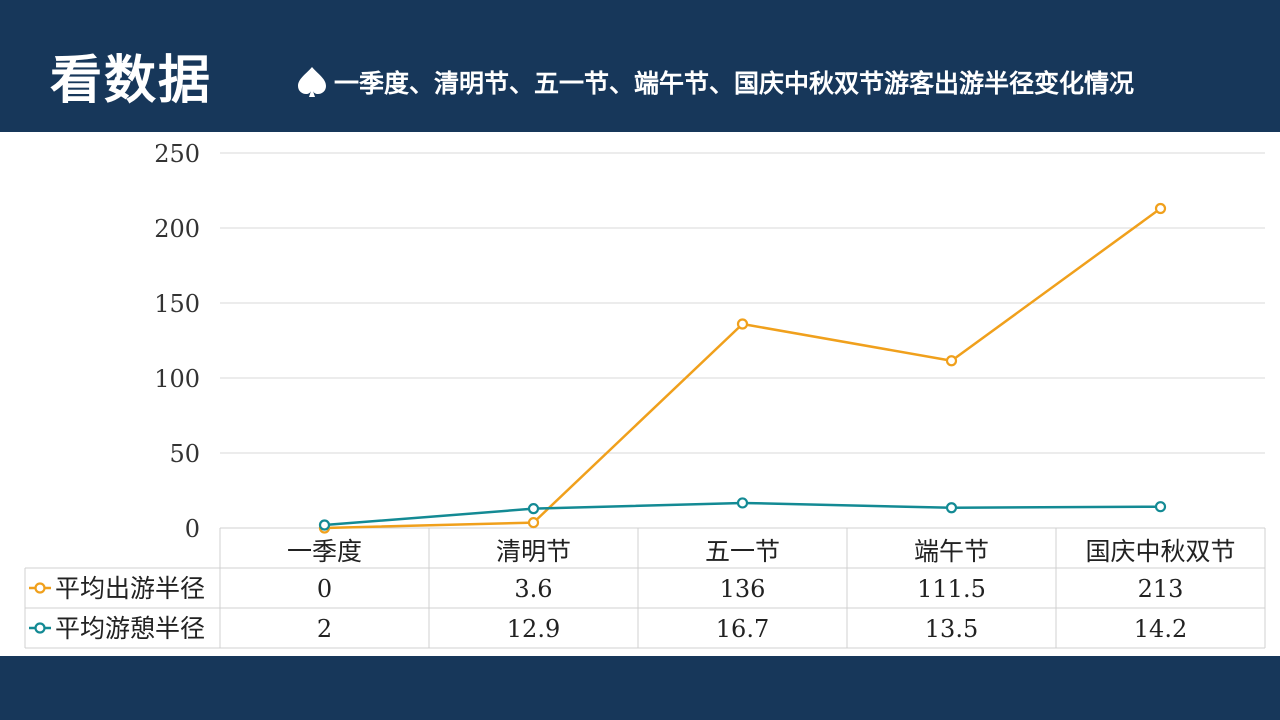  Describe the element at coordinates (533, 589) in the screenshot. I see `data-table-value: 3.6` at that location.